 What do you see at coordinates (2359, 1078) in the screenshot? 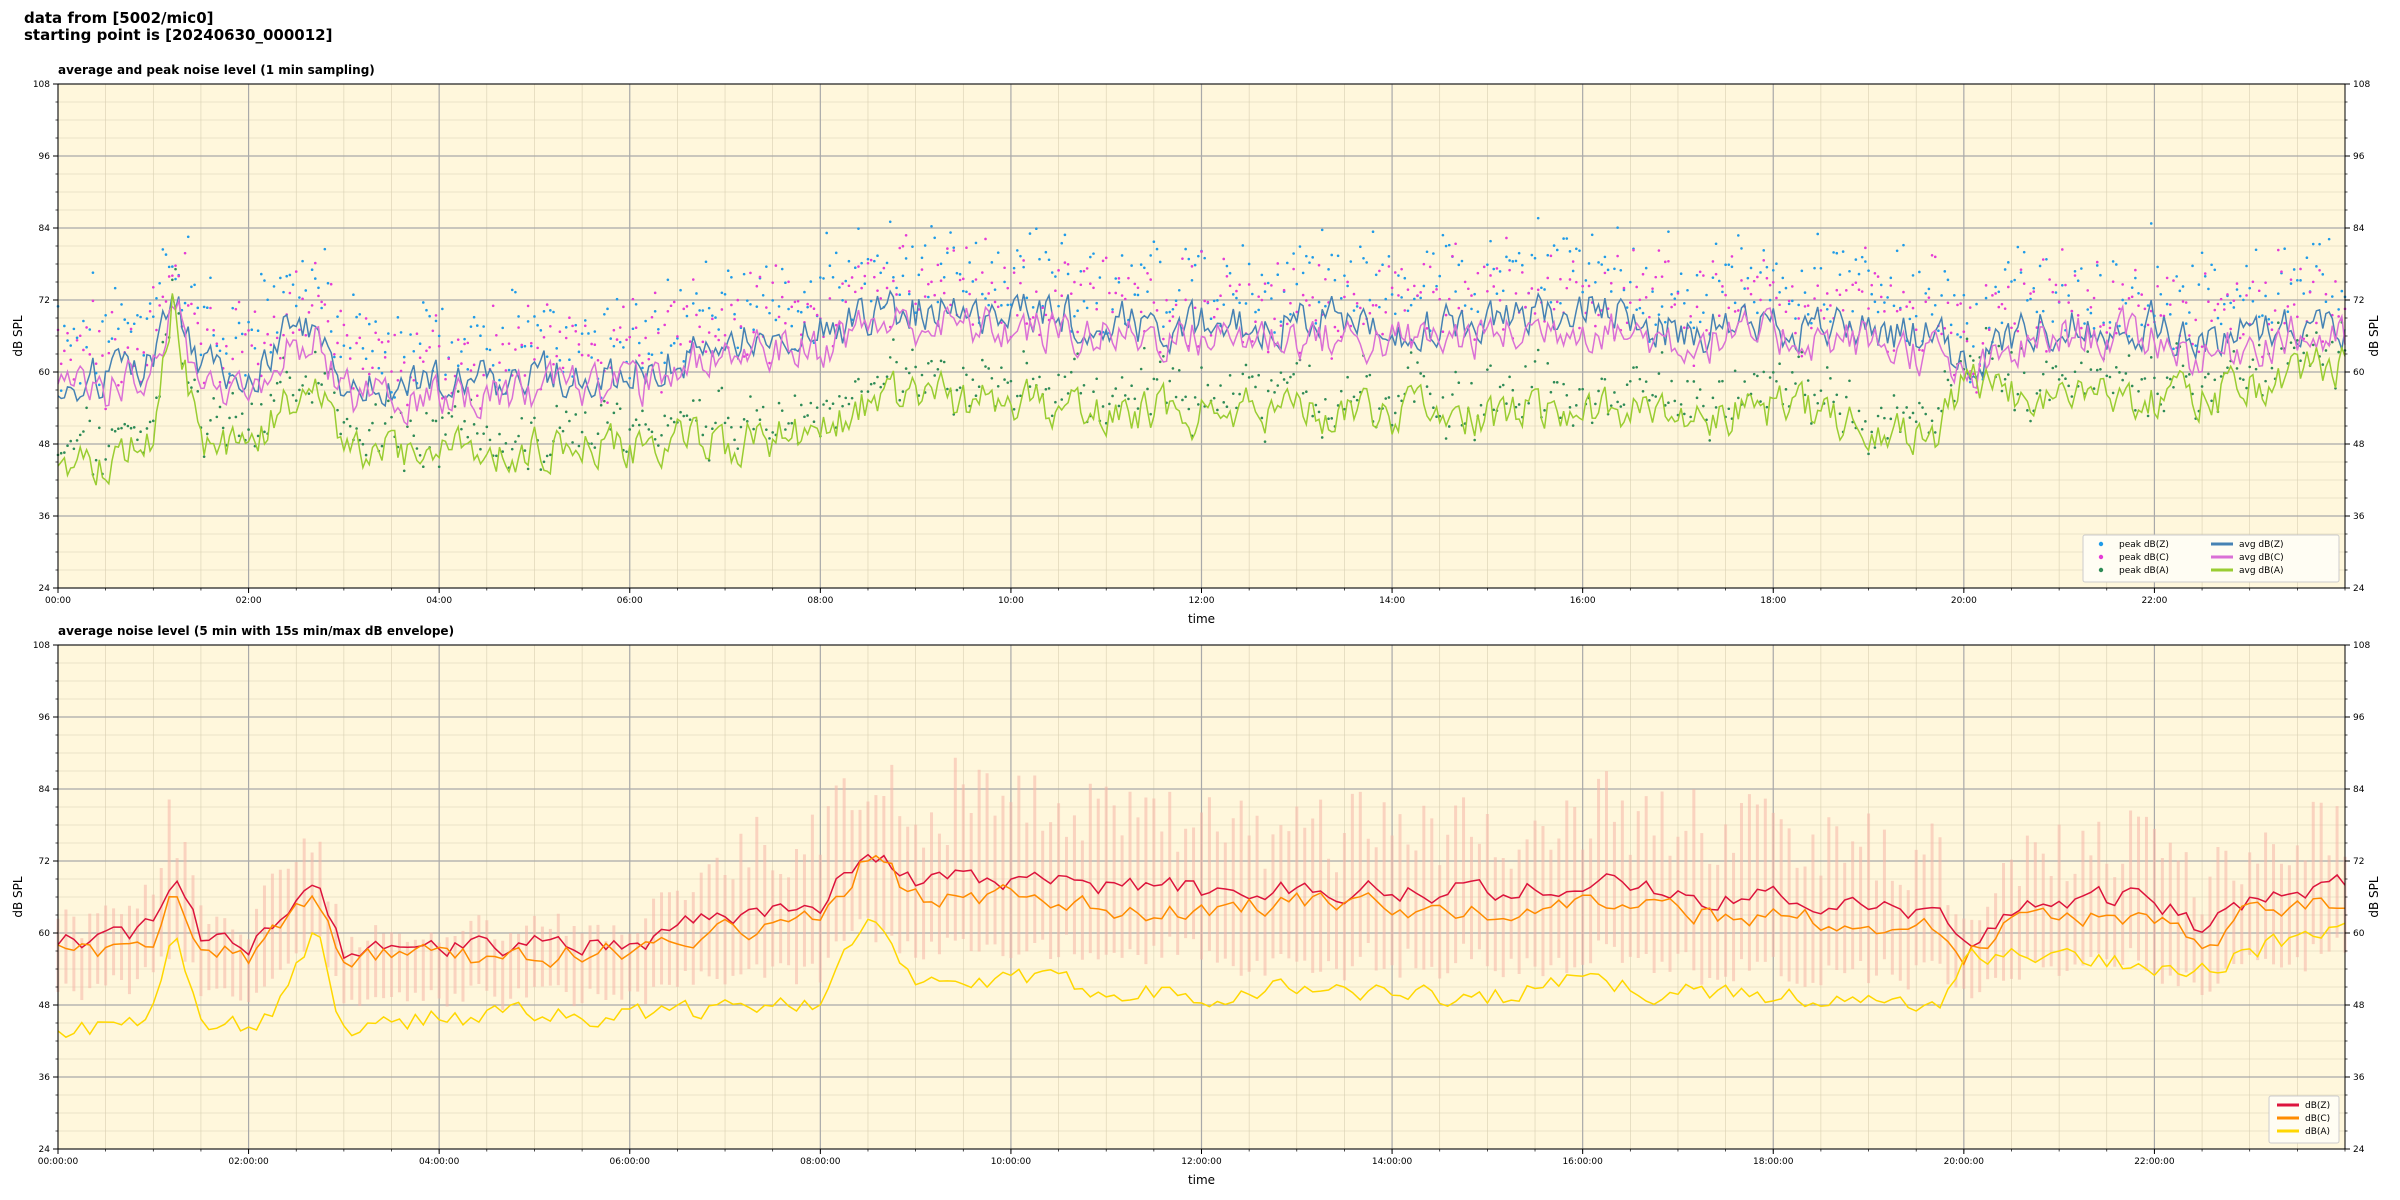
I see `y-tick-label-right: 36` at bounding box center [2359, 1078].